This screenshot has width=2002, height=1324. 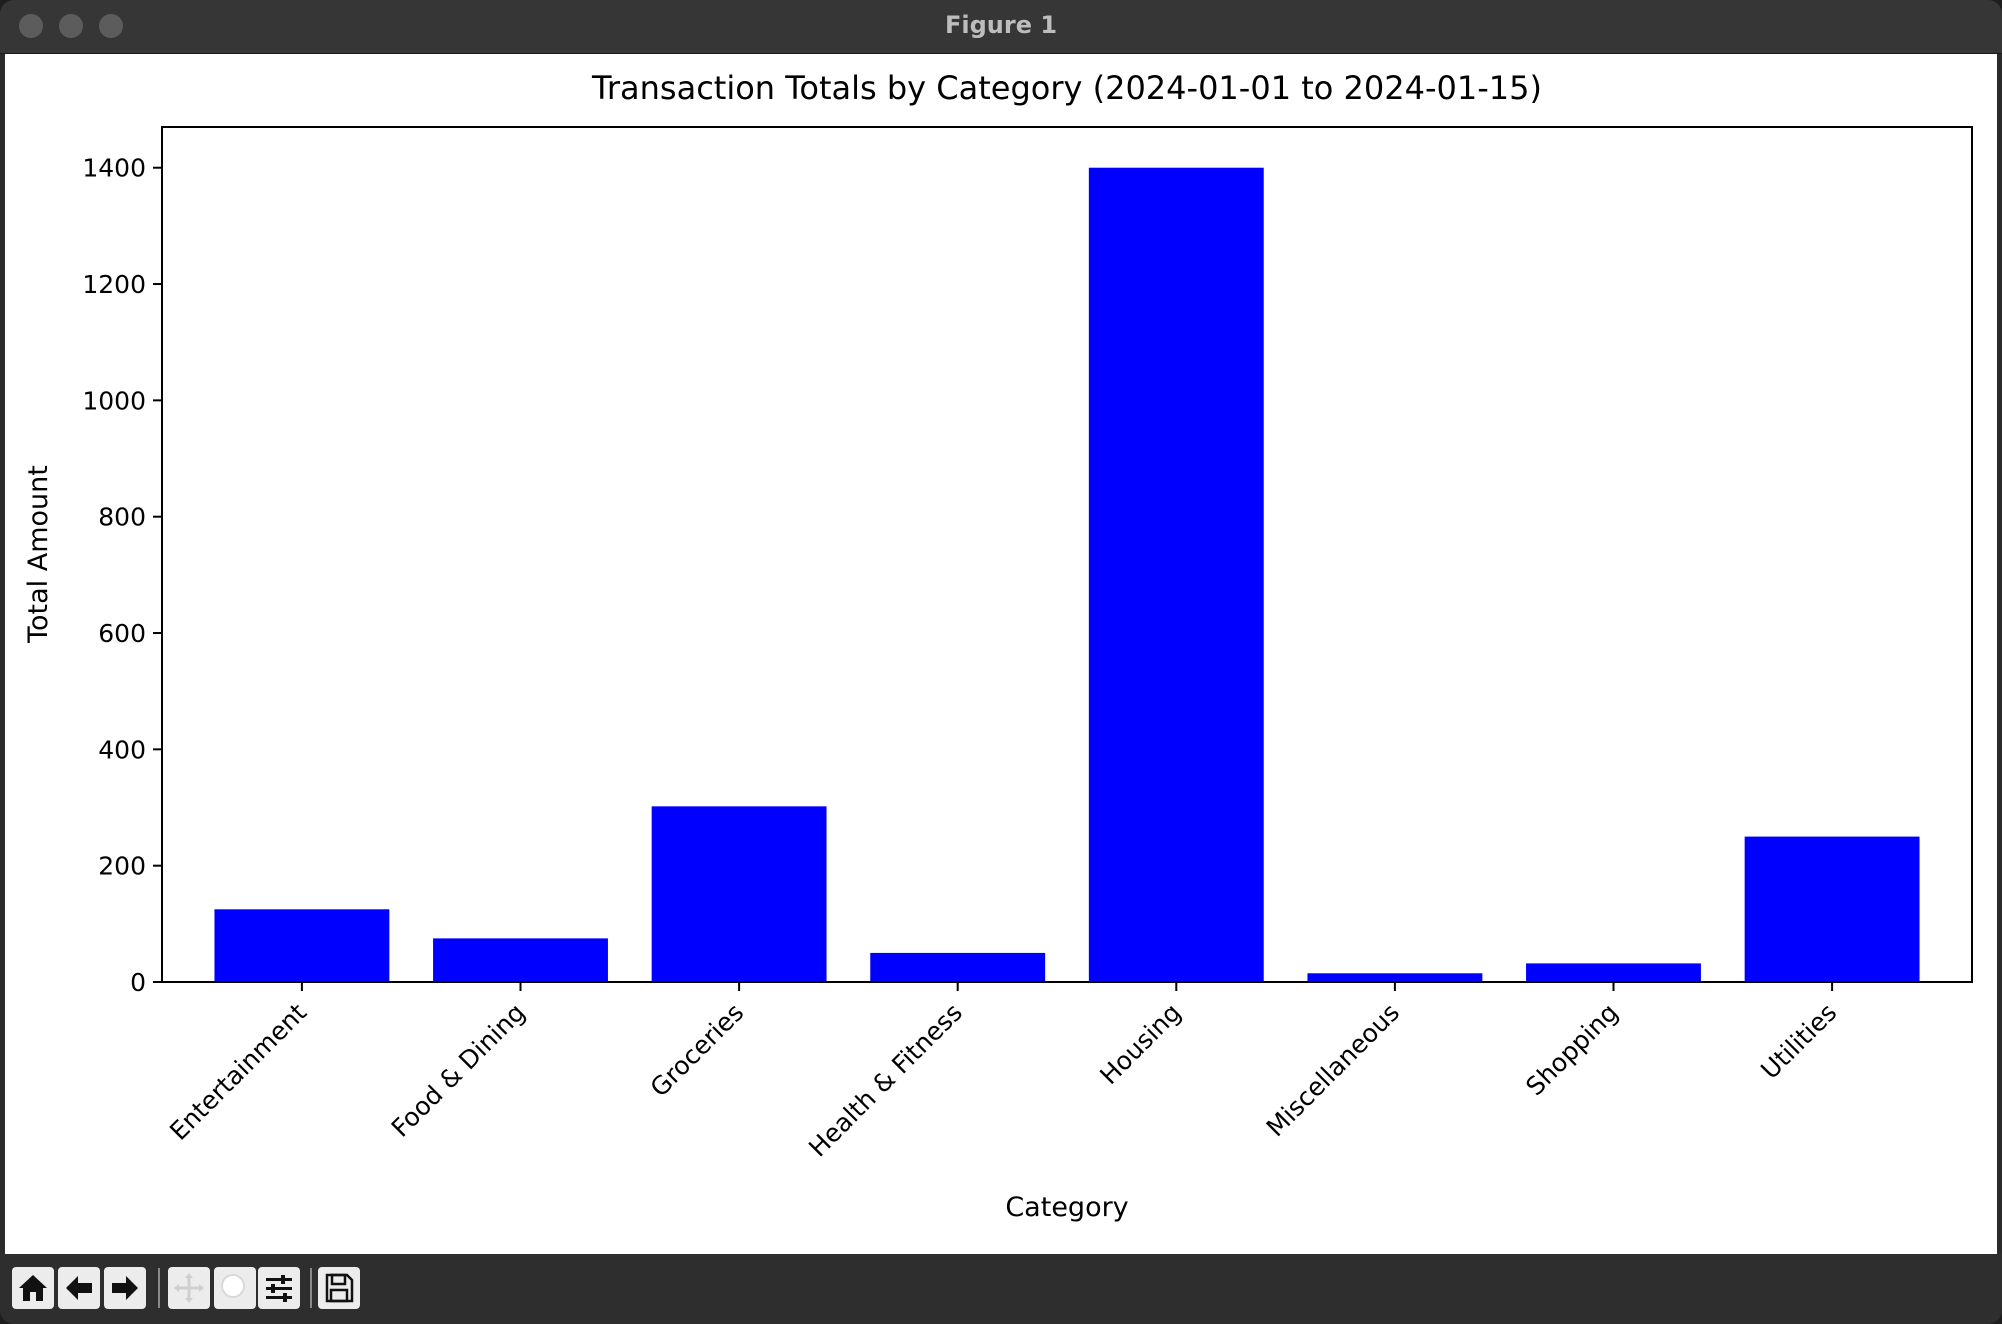 What do you see at coordinates (122, 575) in the screenshot?
I see `y-axis: 0 200 400 600 800 1000 1200 1400` at bounding box center [122, 575].